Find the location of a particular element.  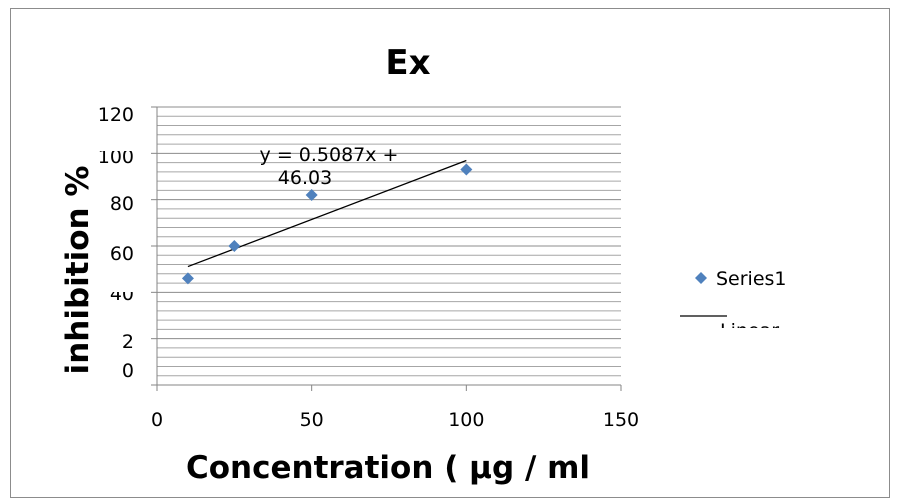

y-axis-title: inhibition % is located at coordinates (78, 270).